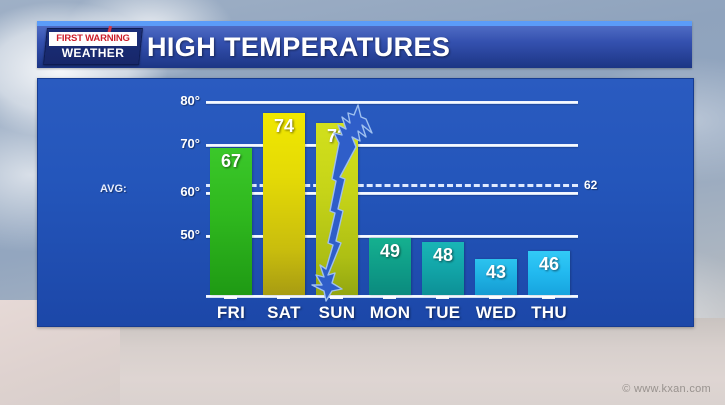 The height and width of the screenshot is (405, 725). I want to click on tick-wed, so click(495, 297).